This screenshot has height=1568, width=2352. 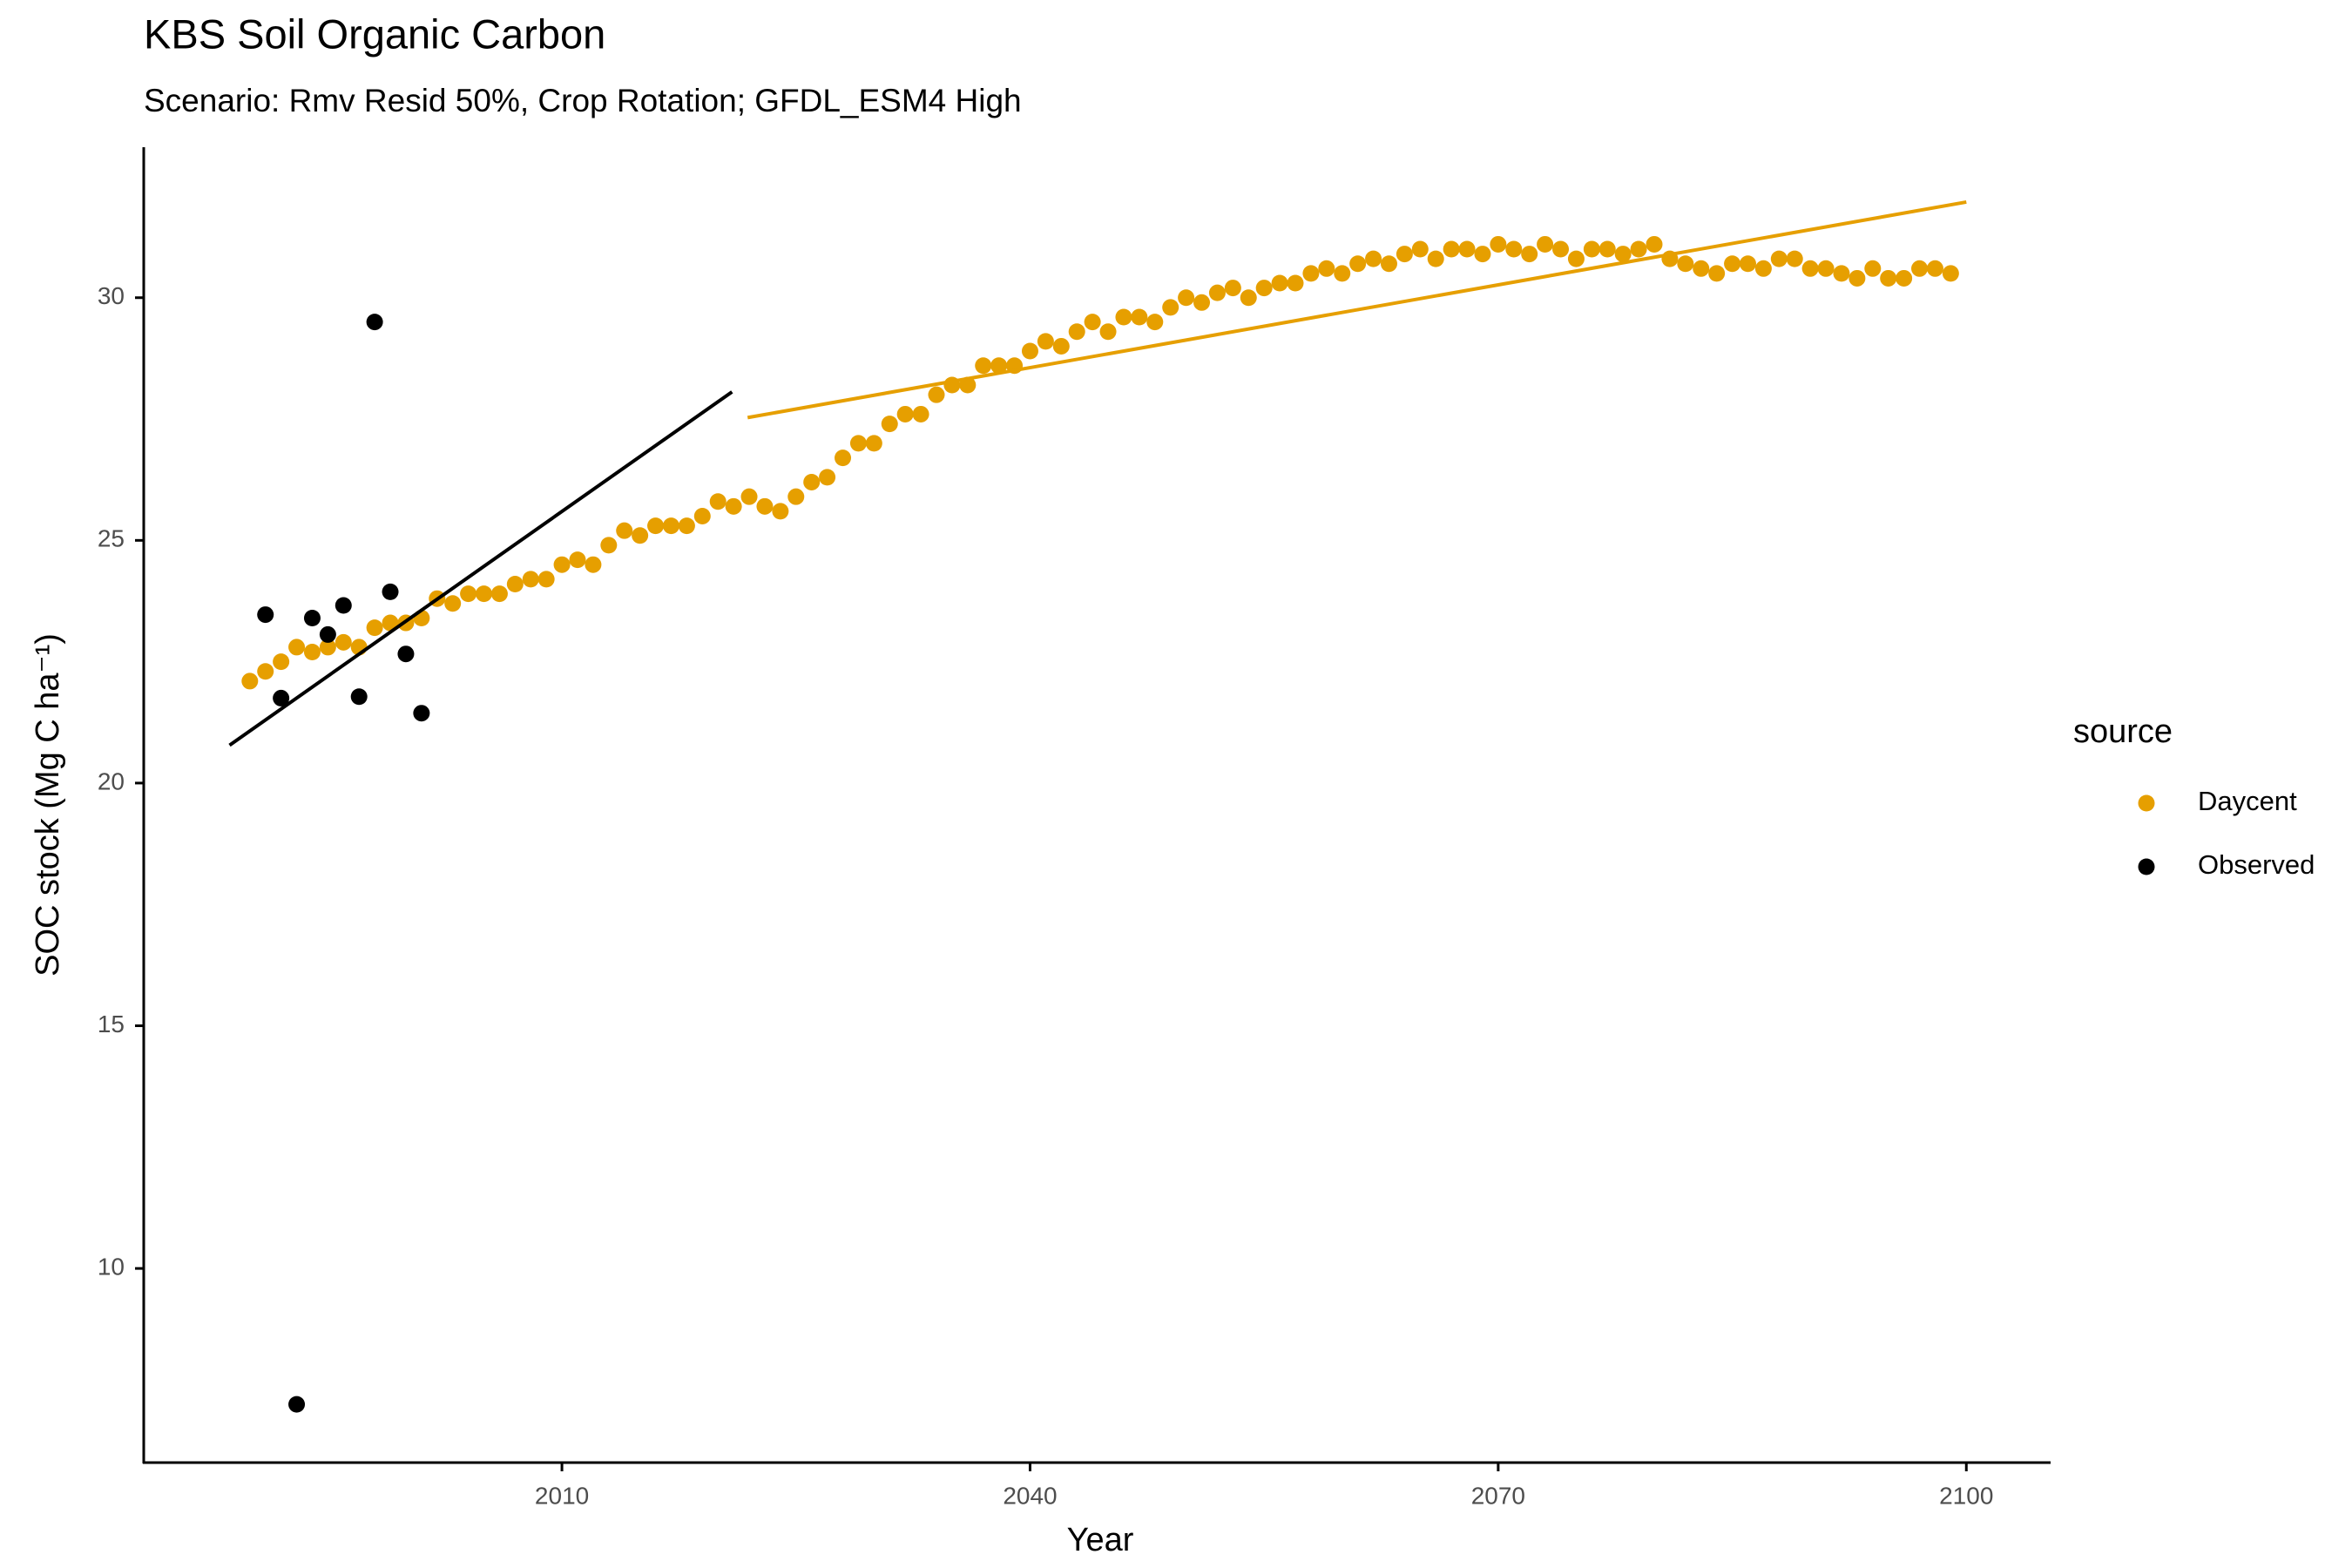 What do you see at coordinates (111, 538) in the screenshot?
I see `y-tick-label: 25` at bounding box center [111, 538].